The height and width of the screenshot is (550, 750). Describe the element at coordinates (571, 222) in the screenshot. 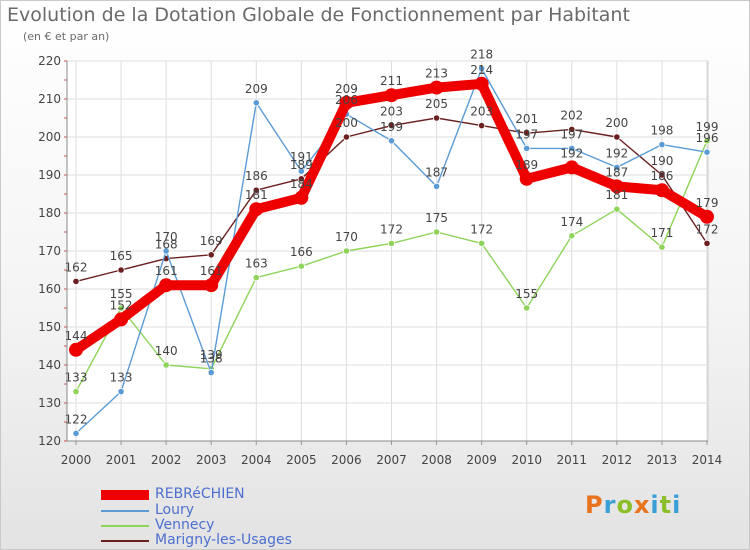

I see `data-label: 174` at that location.